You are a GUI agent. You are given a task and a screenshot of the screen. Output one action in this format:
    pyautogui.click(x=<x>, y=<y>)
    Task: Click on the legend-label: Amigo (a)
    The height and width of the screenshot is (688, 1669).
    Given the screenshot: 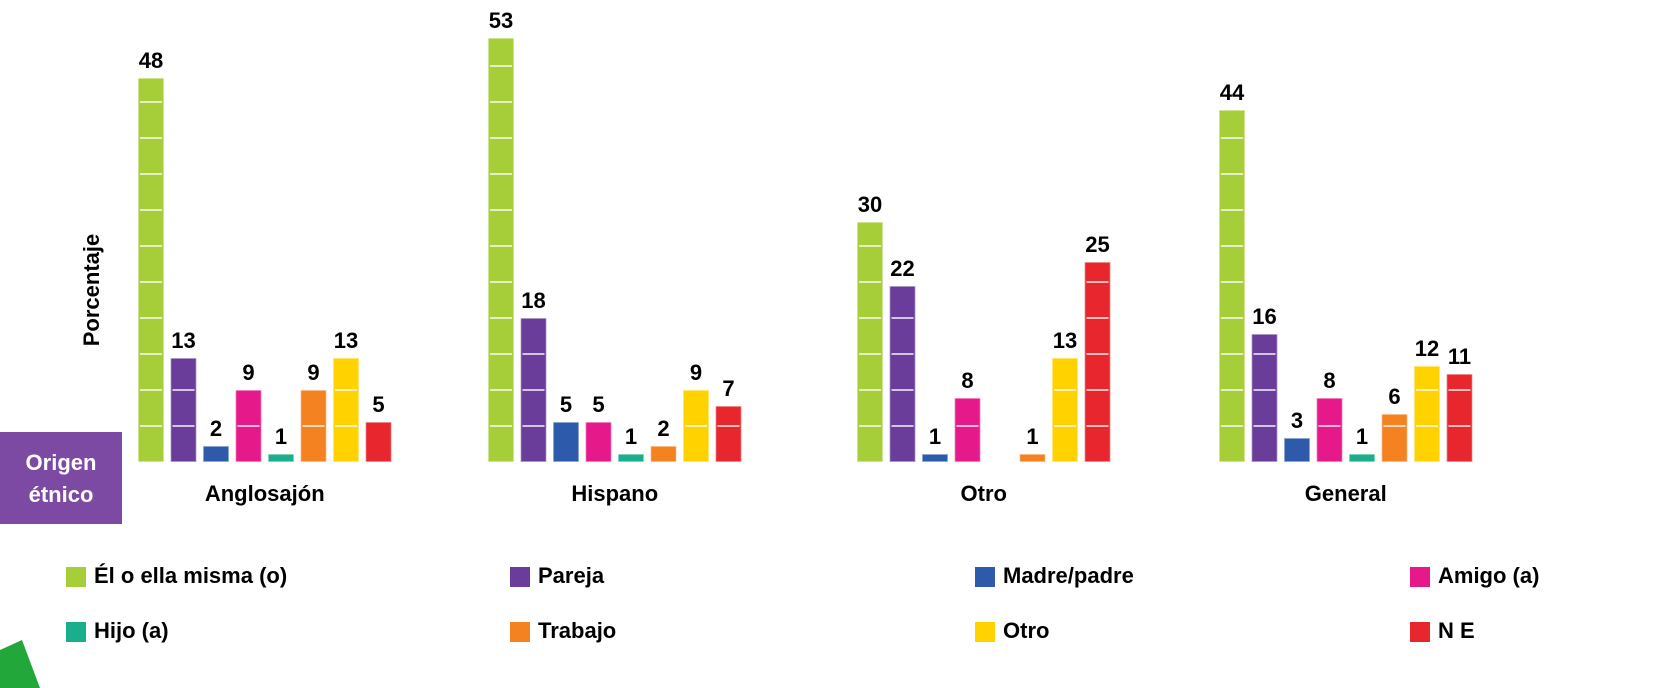 What is the action you would take?
    pyautogui.click(x=1488, y=575)
    